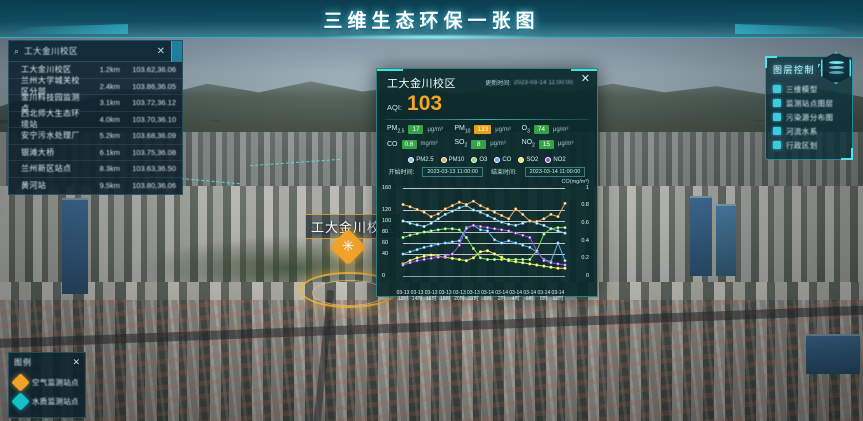 The width and height of the screenshot is (863, 421). I want to click on popup-close-icon: ✕, so click(585, 79).